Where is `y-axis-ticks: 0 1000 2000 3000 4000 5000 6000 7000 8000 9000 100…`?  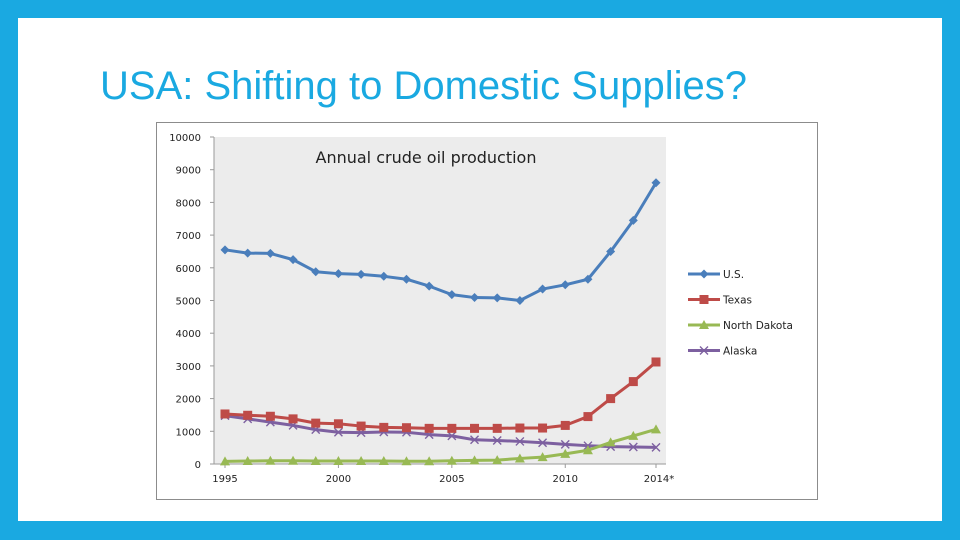 y-axis-ticks: 0 1000 2000 3000 4000 5000 6000 7000 8000 9000 100… is located at coordinates (191, 302).